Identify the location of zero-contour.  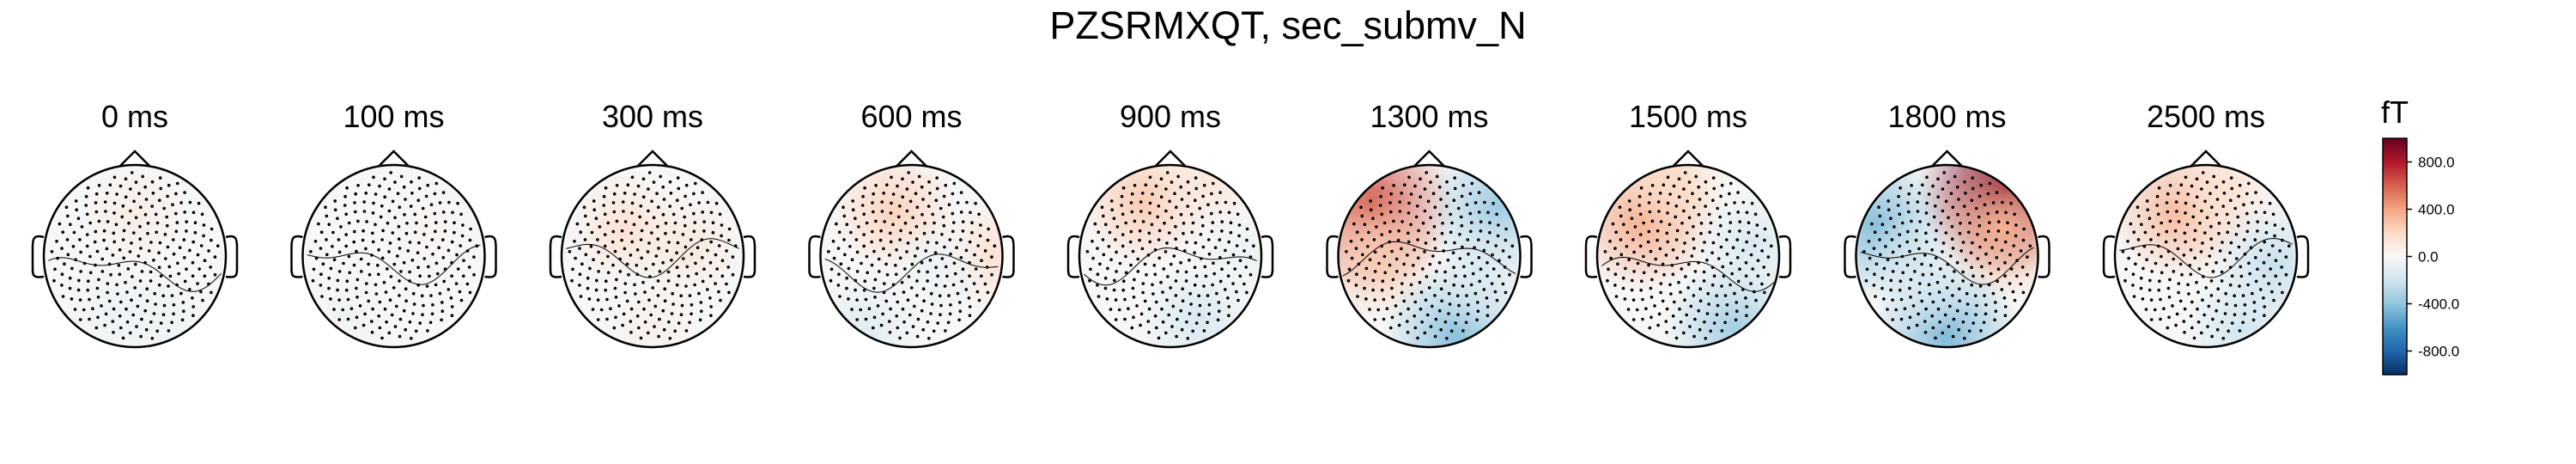
(1947, 266).